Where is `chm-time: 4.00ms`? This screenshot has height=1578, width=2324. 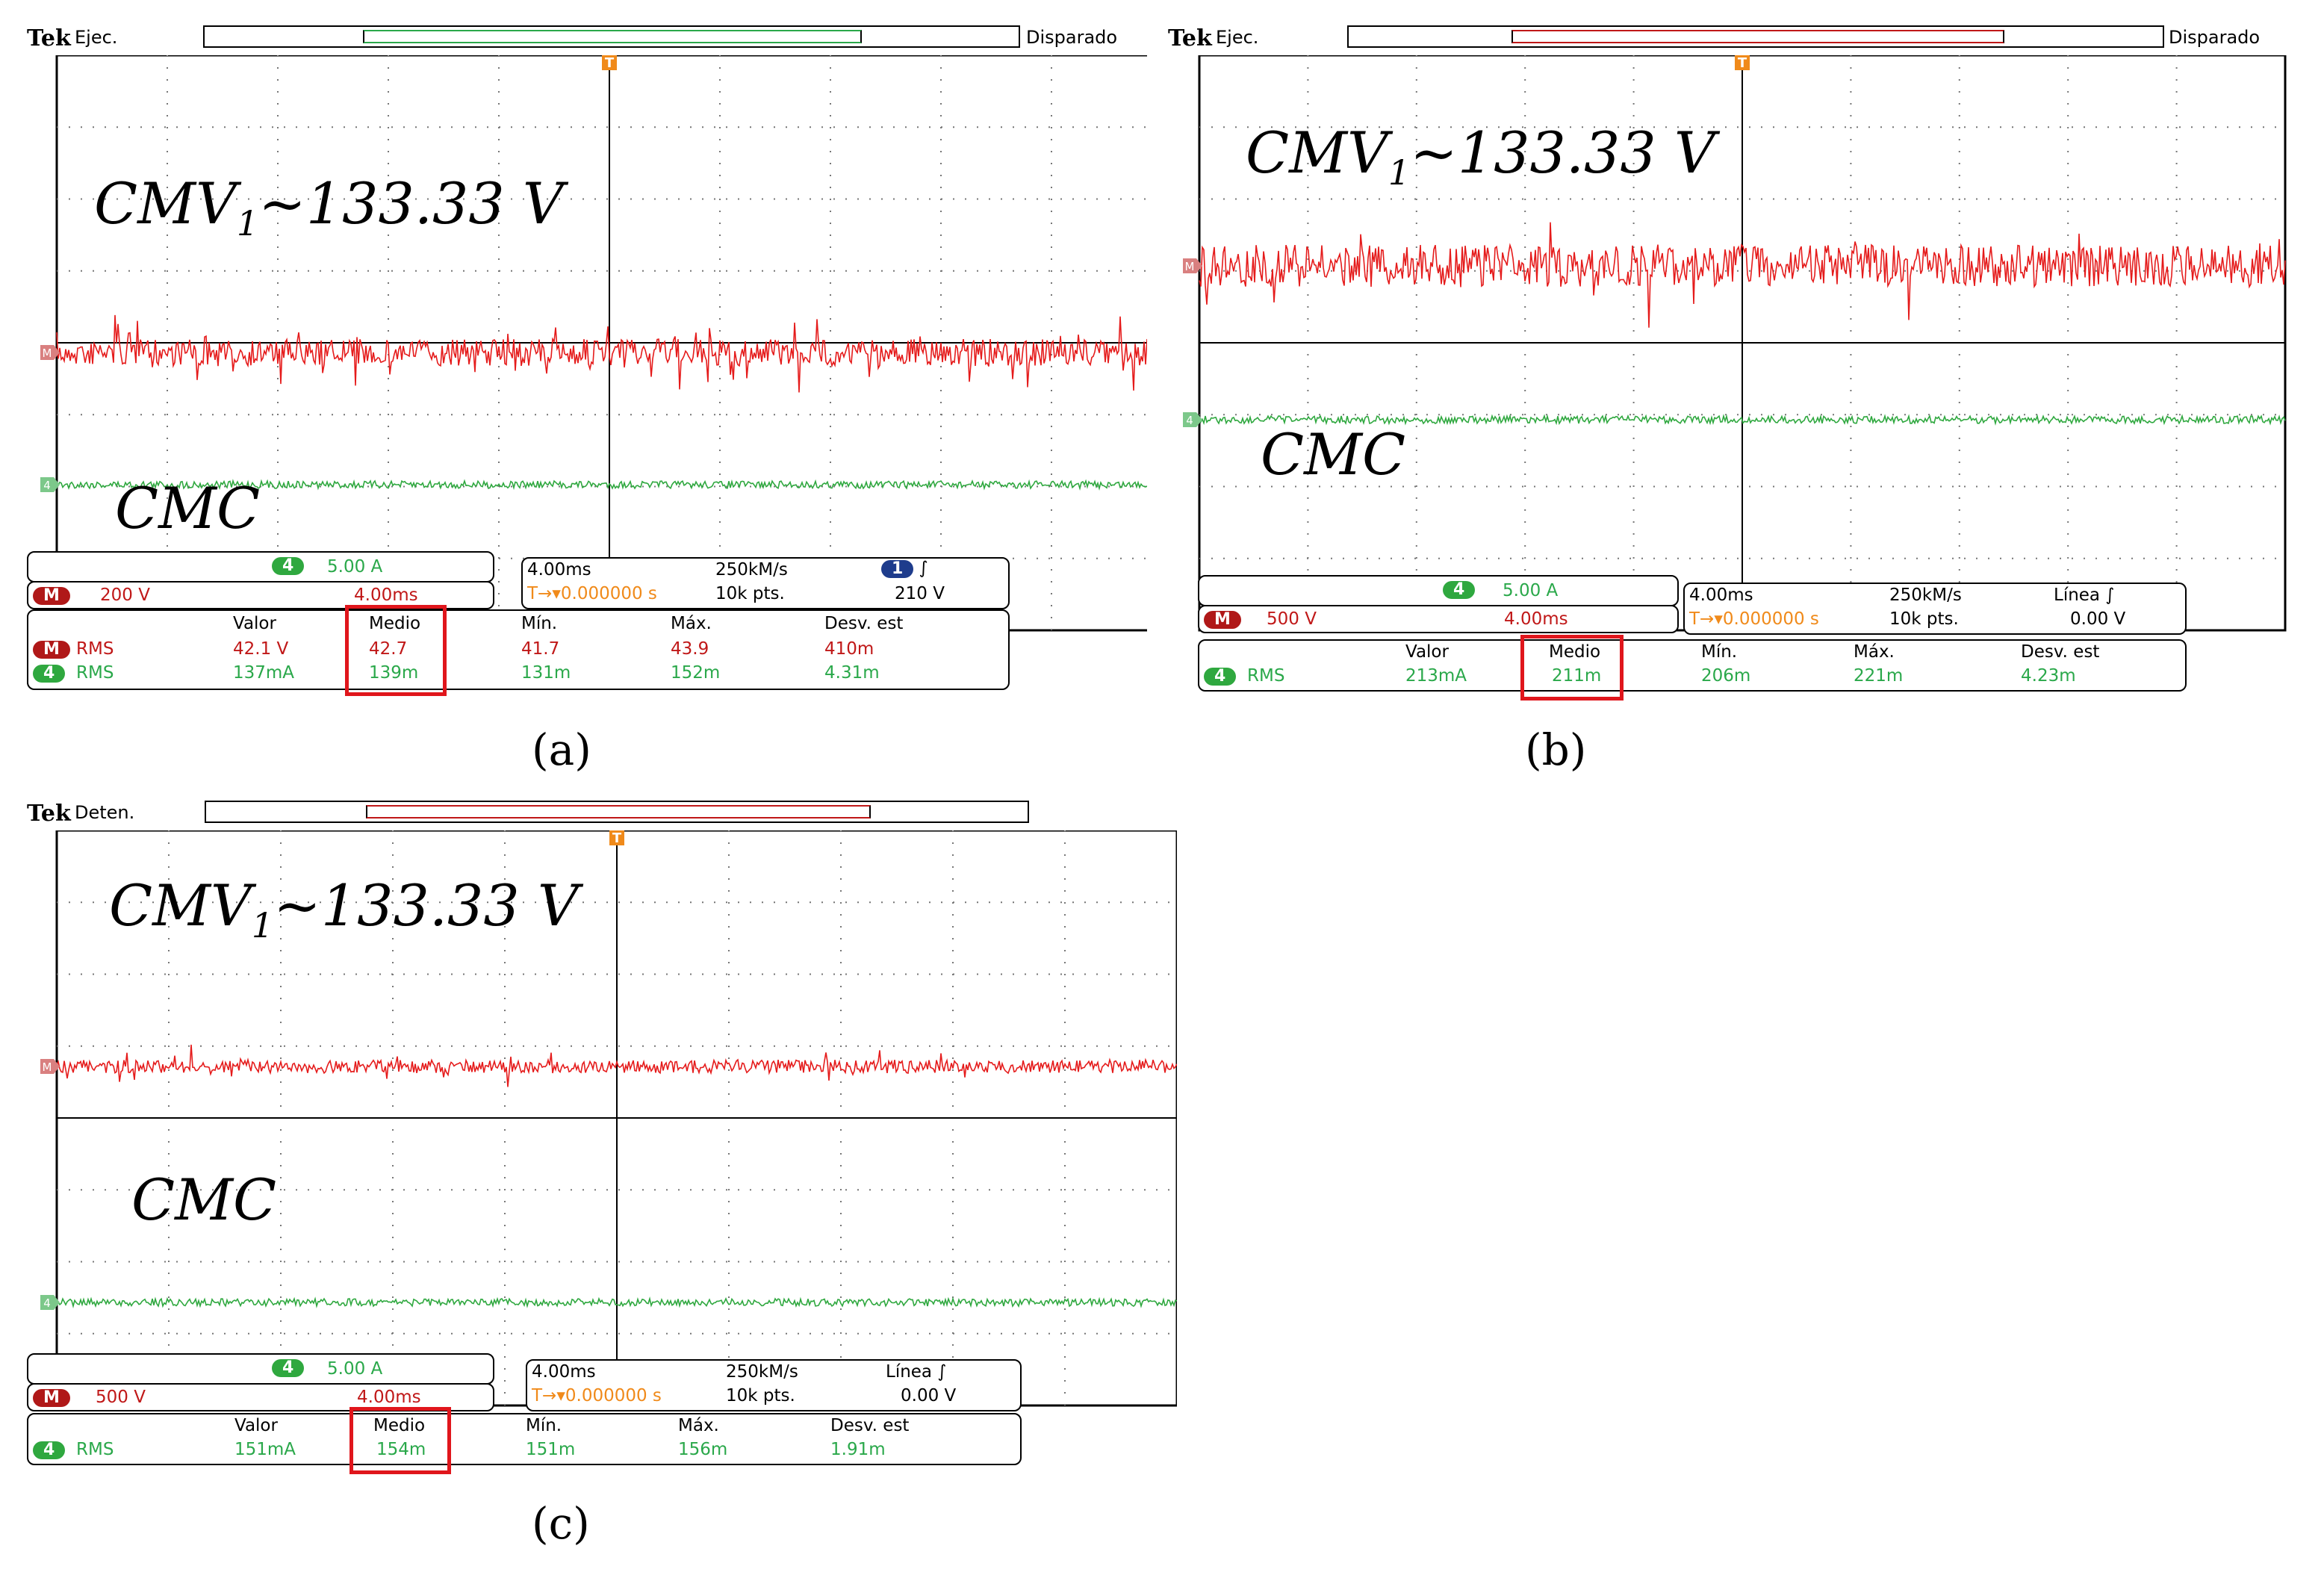 chm-time: 4.00ms is located at coordinates (389, 1397).